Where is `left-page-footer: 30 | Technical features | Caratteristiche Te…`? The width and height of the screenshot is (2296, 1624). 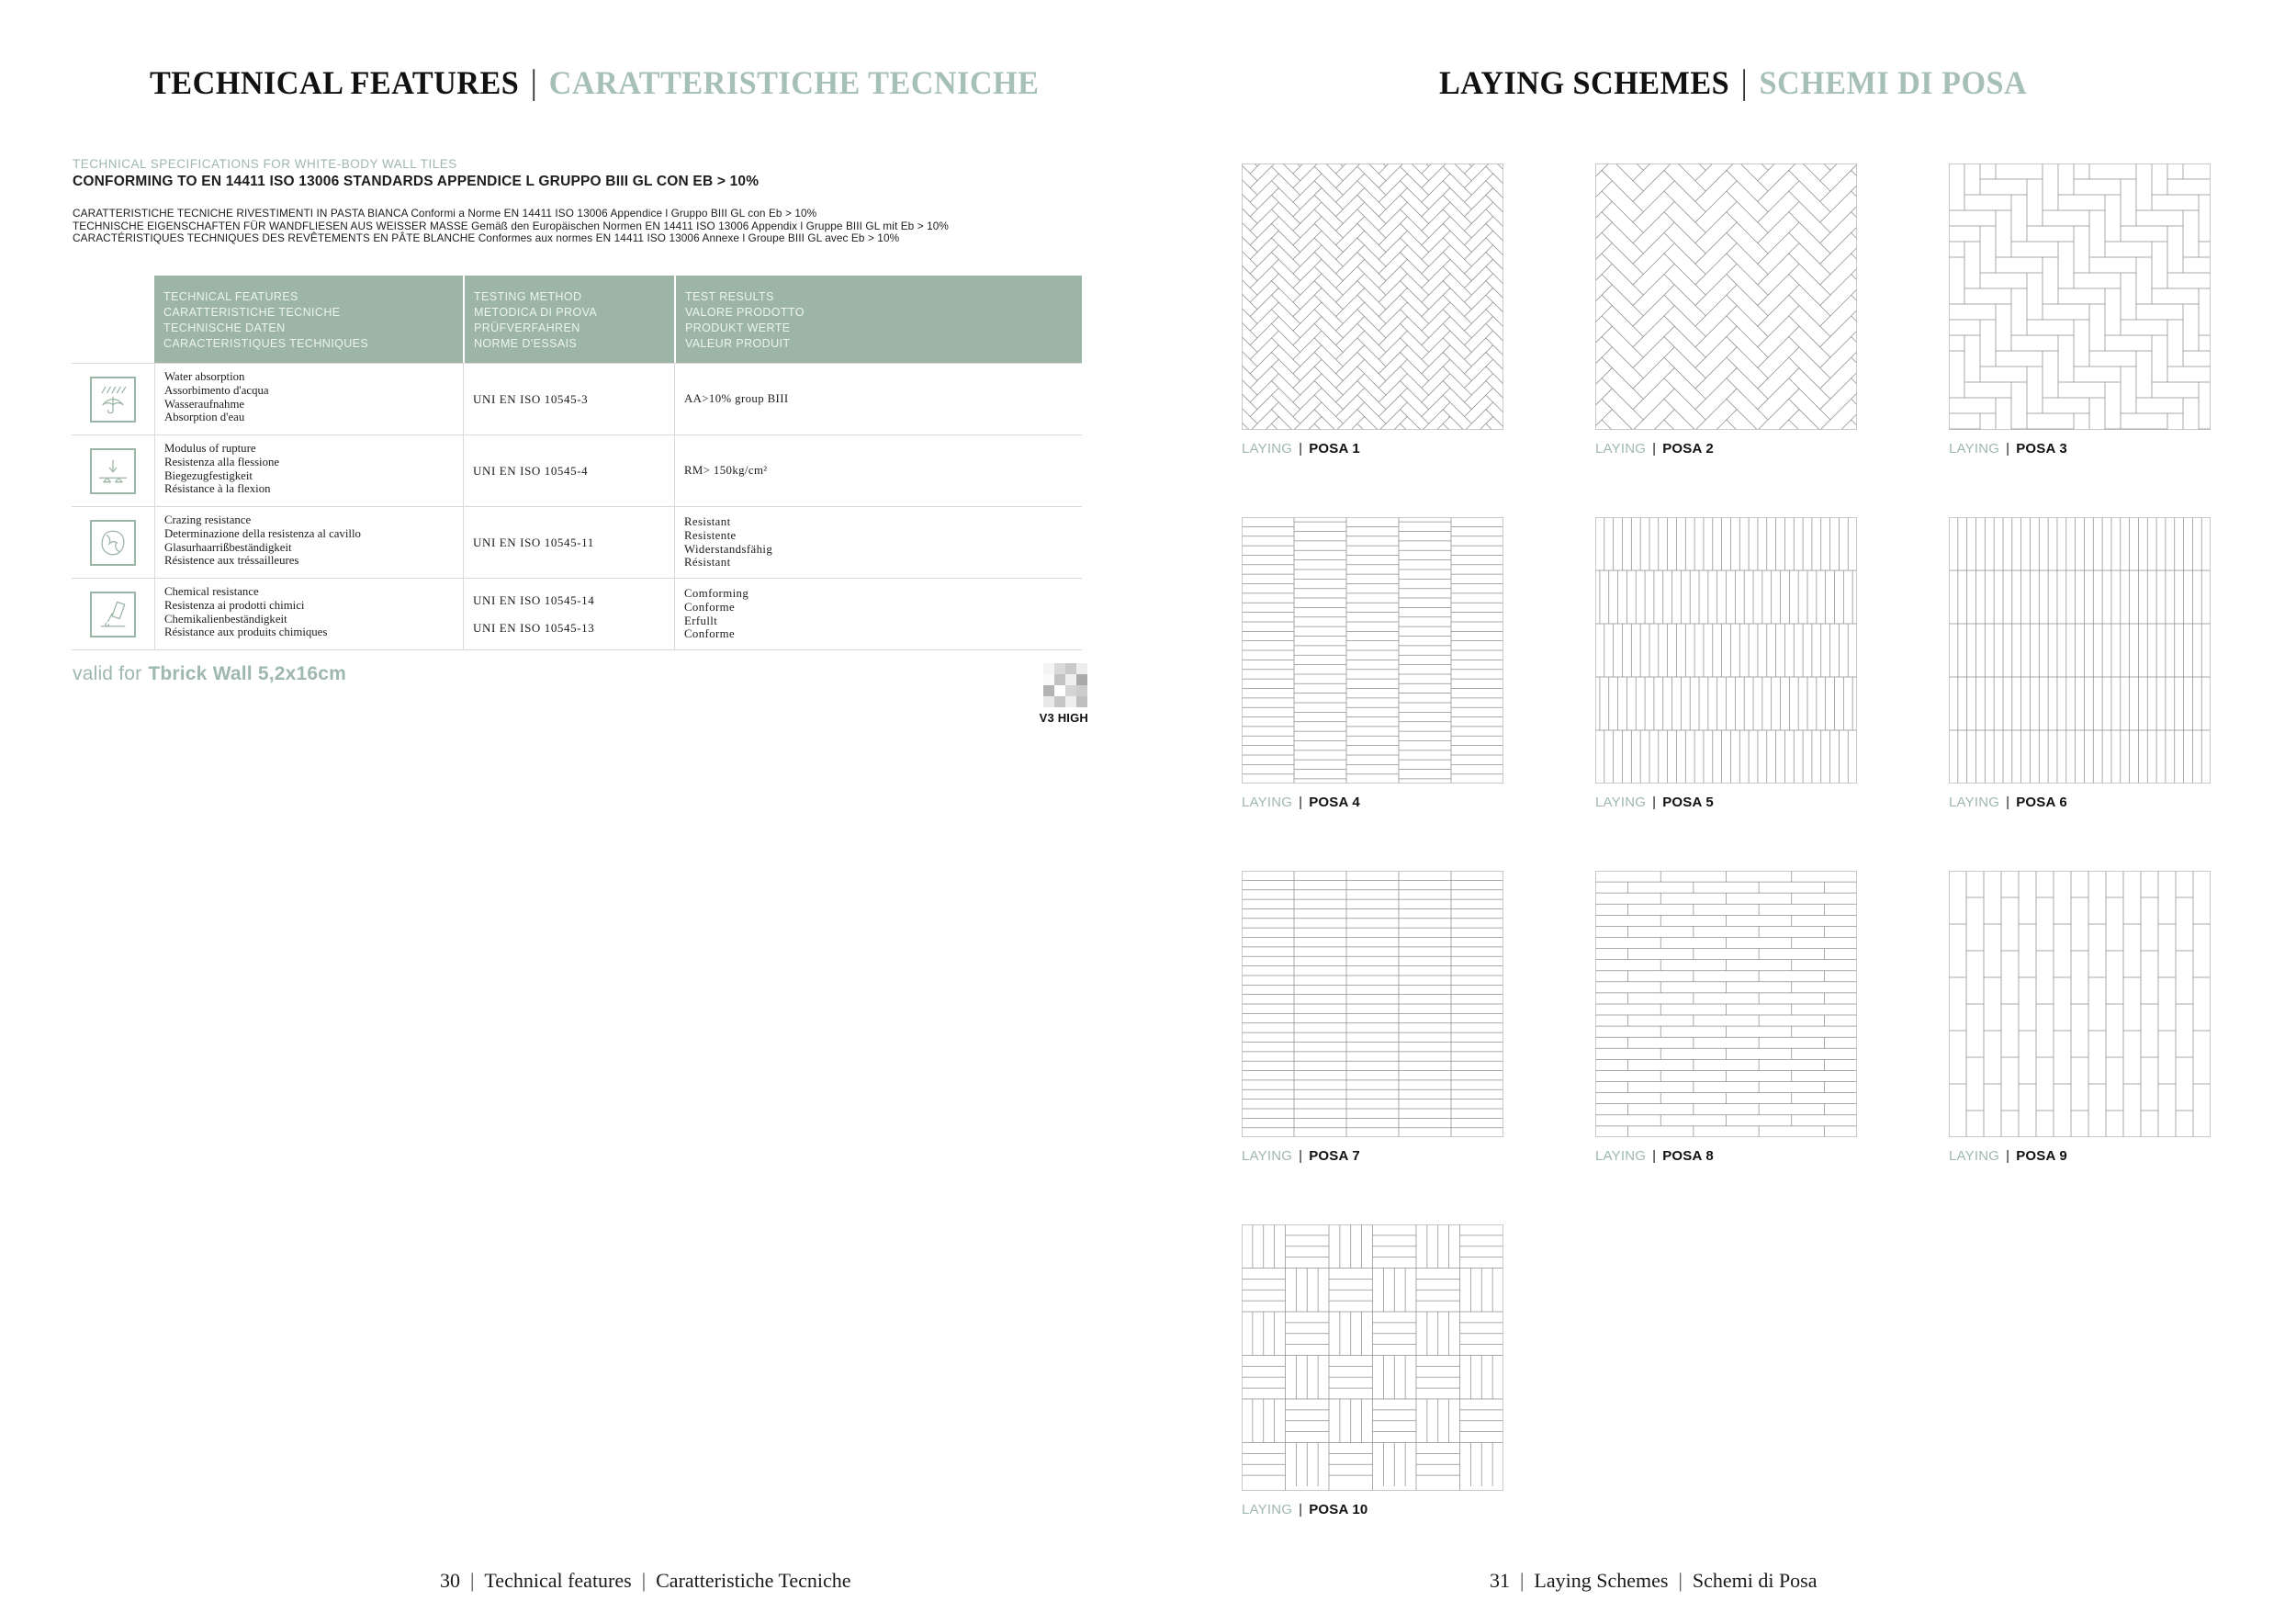 left-page-footer: 30 | Technical features | Caratteristiche Te… is located at coordinates (645, 1581).